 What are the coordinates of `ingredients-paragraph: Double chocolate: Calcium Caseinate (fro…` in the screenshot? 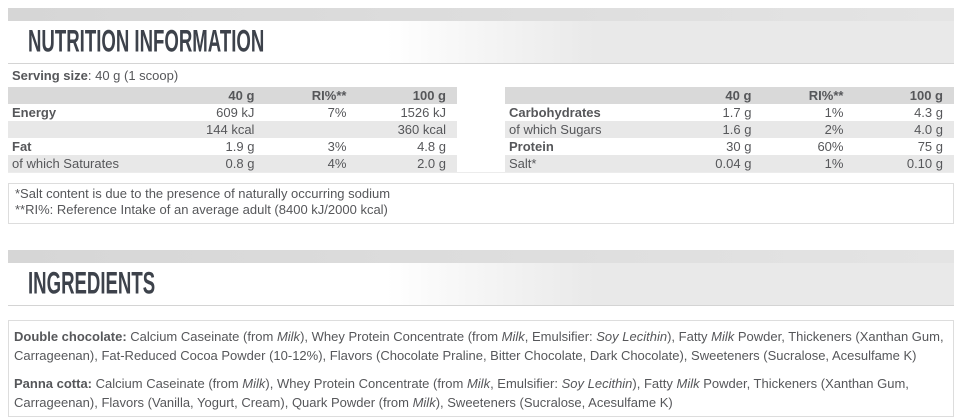 It's located at (480, 346).